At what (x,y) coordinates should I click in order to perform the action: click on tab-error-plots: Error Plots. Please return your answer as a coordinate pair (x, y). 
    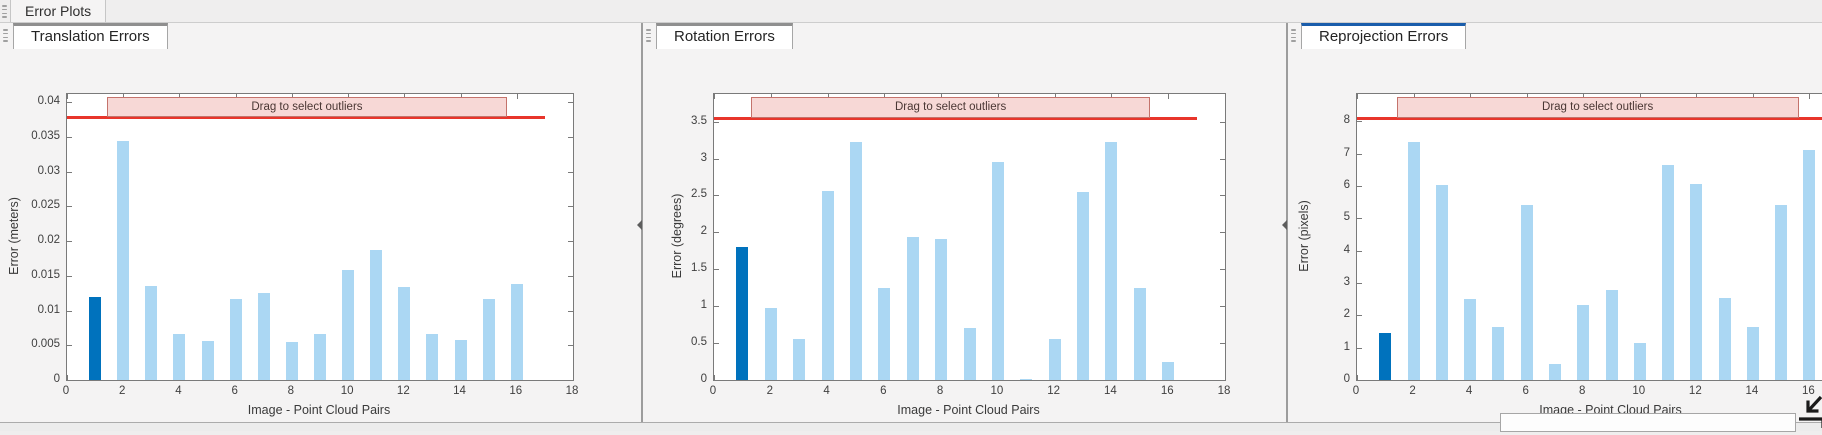
    Looking at the image, I should click on (58, 11).